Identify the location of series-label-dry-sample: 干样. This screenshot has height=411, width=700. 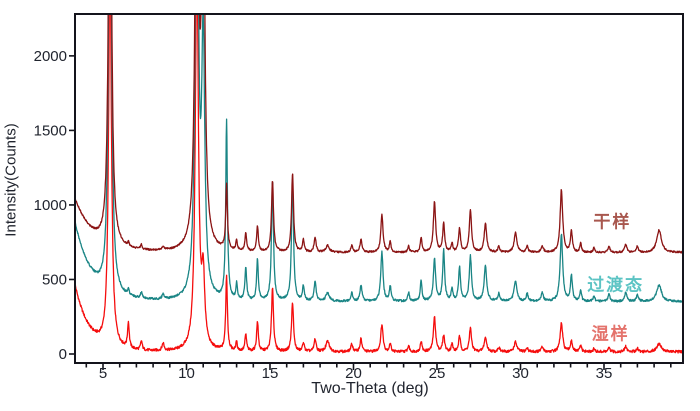
(612, 222).